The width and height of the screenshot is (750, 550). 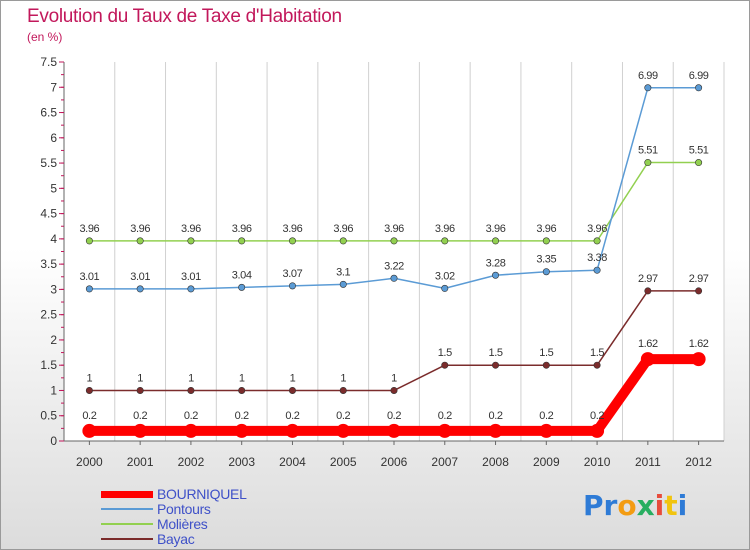 I want to click on data-label: 2.97, so click(x=699, y=279).